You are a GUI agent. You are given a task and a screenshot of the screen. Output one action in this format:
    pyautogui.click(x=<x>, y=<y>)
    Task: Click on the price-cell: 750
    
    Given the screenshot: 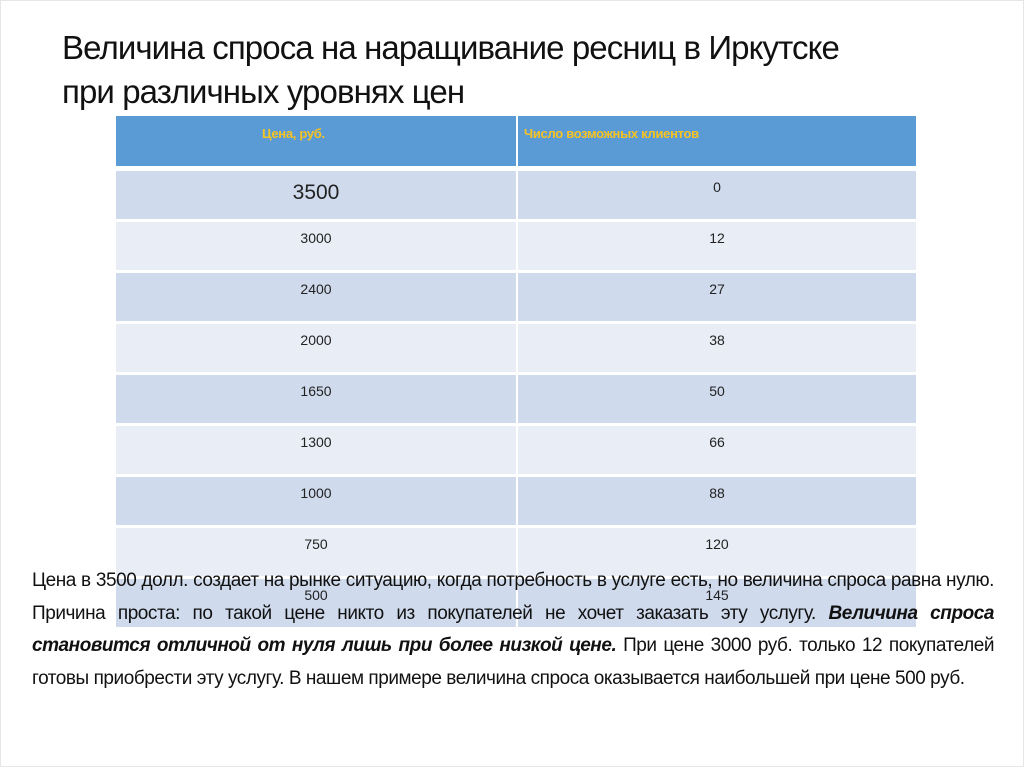 What is the action you would take?
    pyautogui.click(x=317, y=550)
    